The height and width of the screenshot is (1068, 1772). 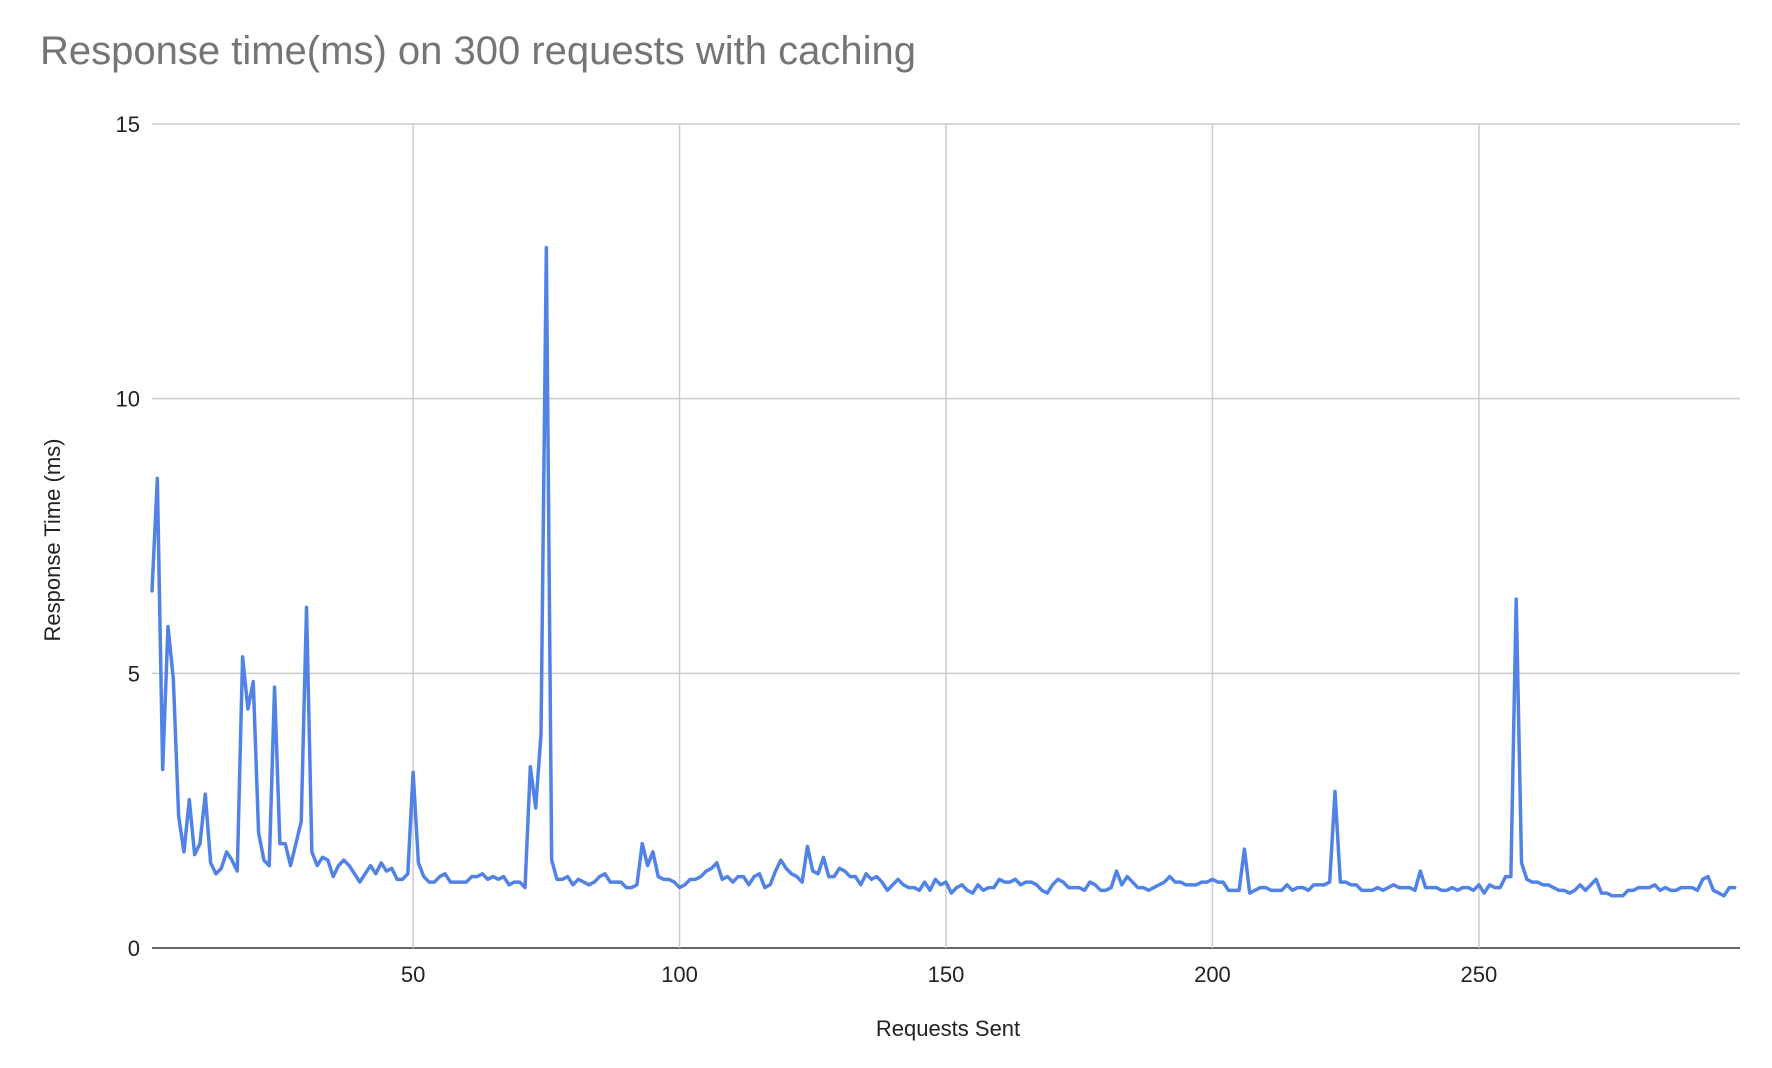 What do you see at coordinates (948, 1028) in the screenshot?
I see `x-axis-title: Requests Sent` at bounding box center [948, 1028].